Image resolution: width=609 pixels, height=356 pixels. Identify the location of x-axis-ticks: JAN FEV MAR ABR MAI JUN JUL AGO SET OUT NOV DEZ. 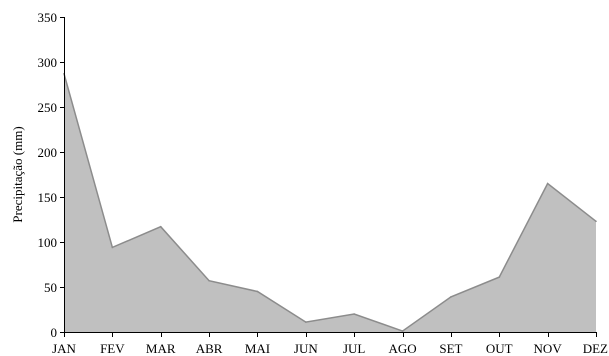
(330, 344).